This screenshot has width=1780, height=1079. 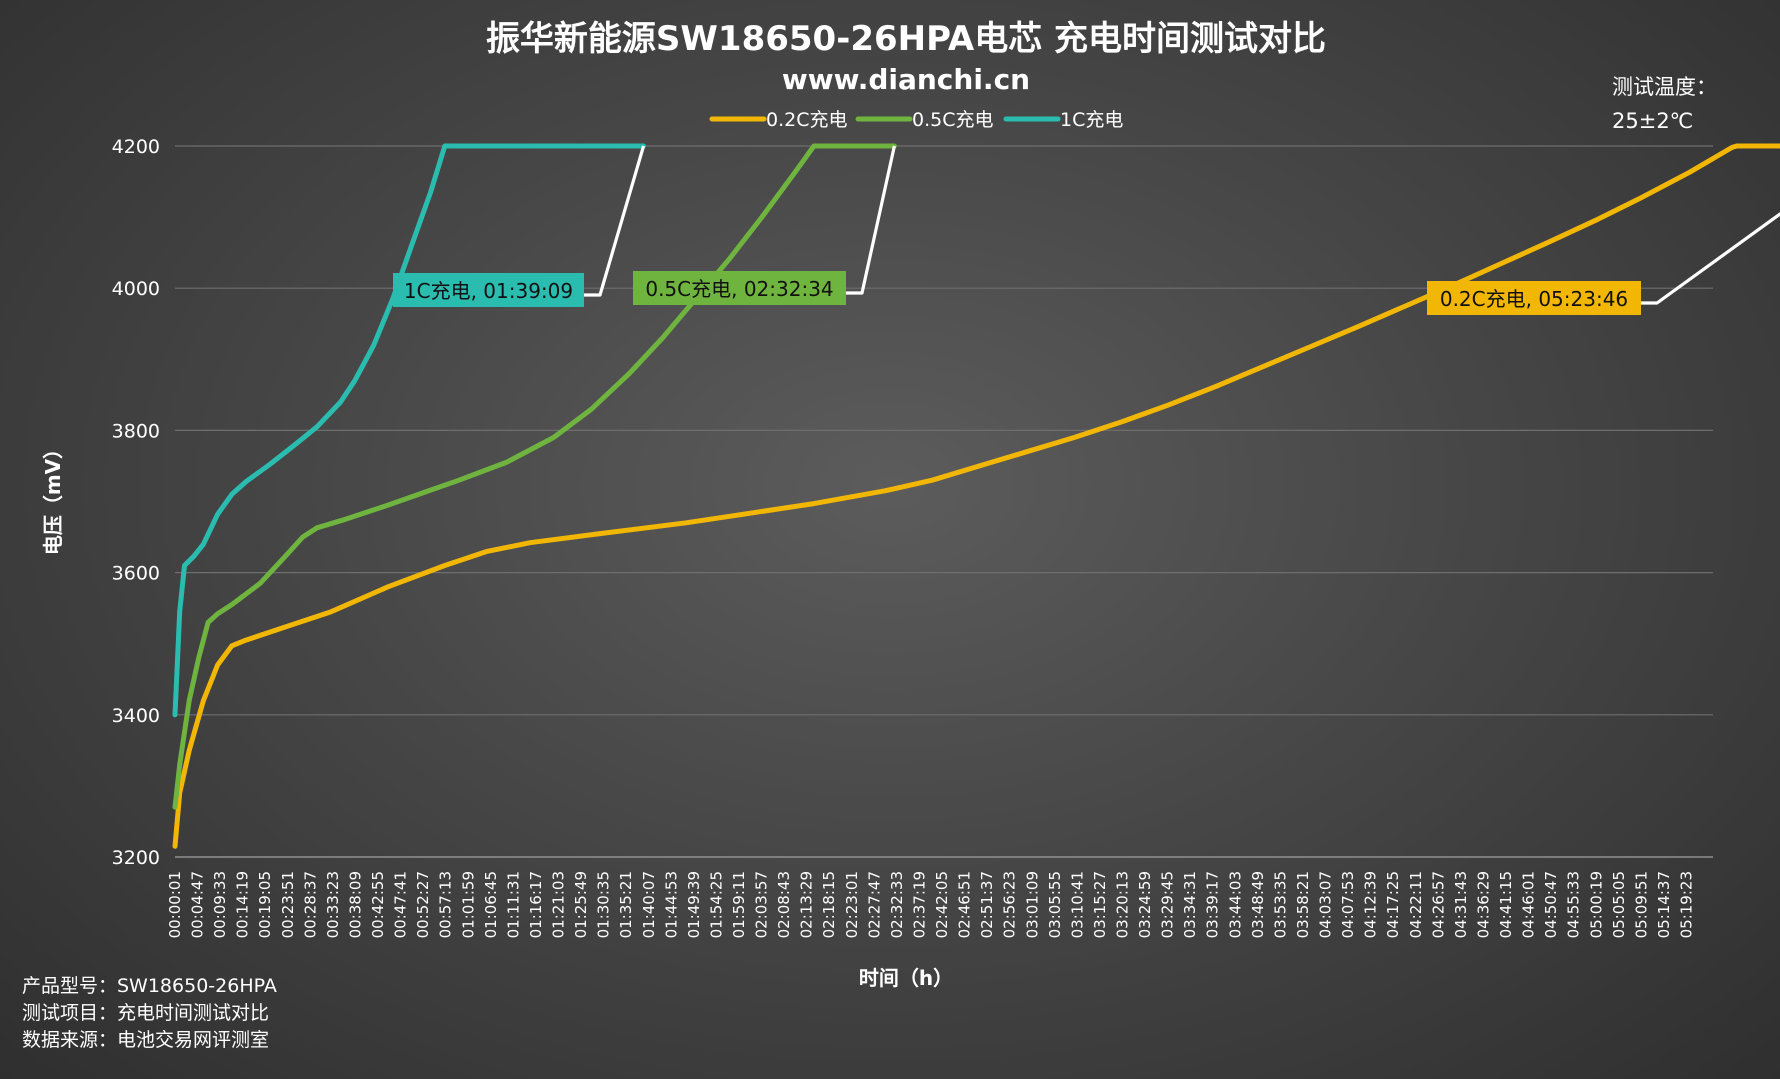 I want to click on x-tick-label: 02:23:01, so click(x=852, y=904).